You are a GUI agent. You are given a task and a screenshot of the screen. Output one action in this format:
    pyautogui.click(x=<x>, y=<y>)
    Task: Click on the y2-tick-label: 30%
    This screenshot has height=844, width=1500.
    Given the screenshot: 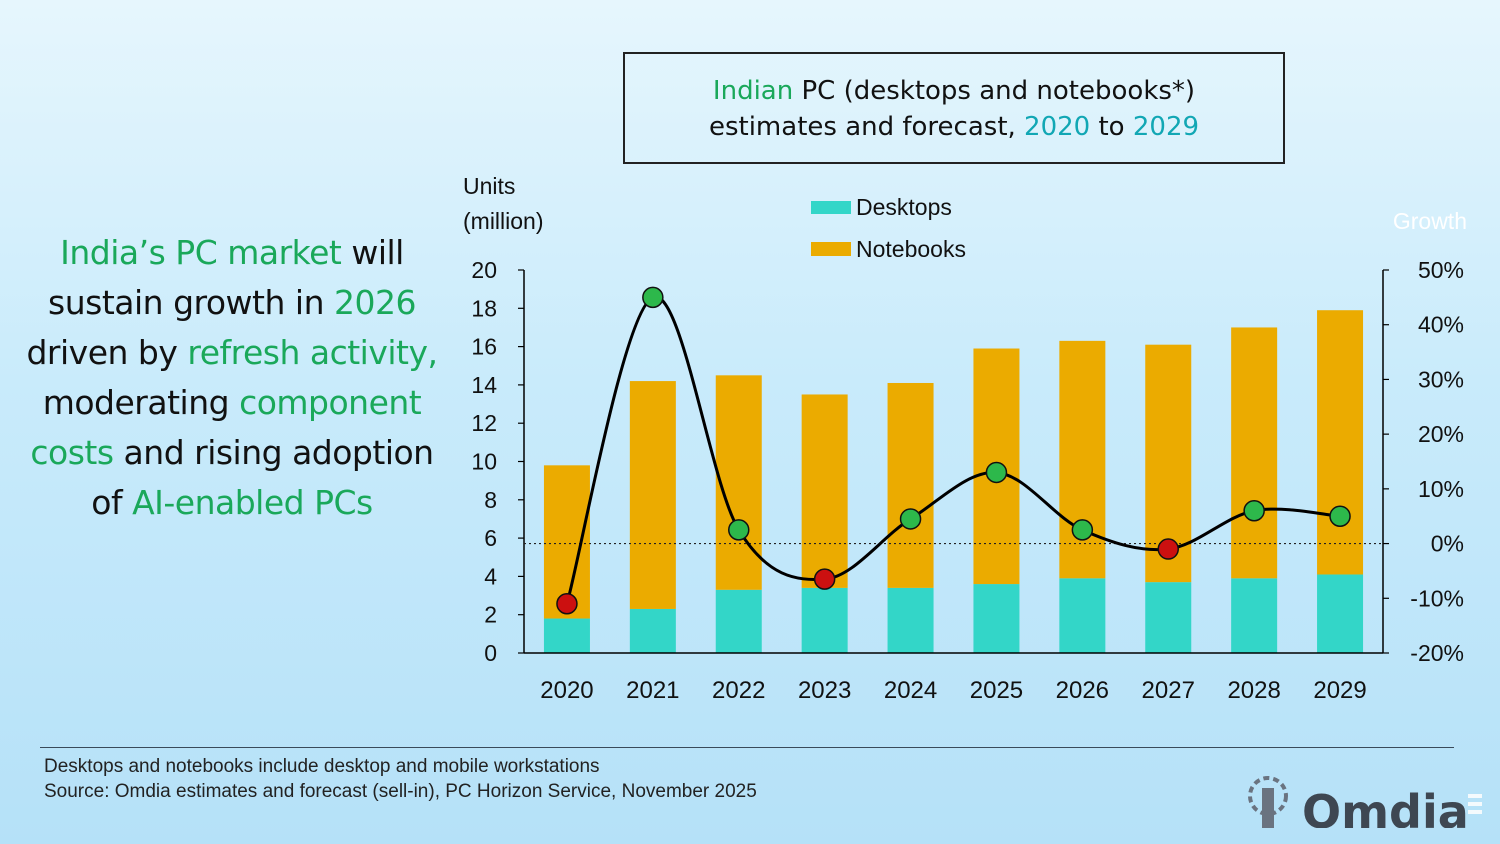 What is the action you would take?
    pyautogui.click(x=1441, y=379)
    